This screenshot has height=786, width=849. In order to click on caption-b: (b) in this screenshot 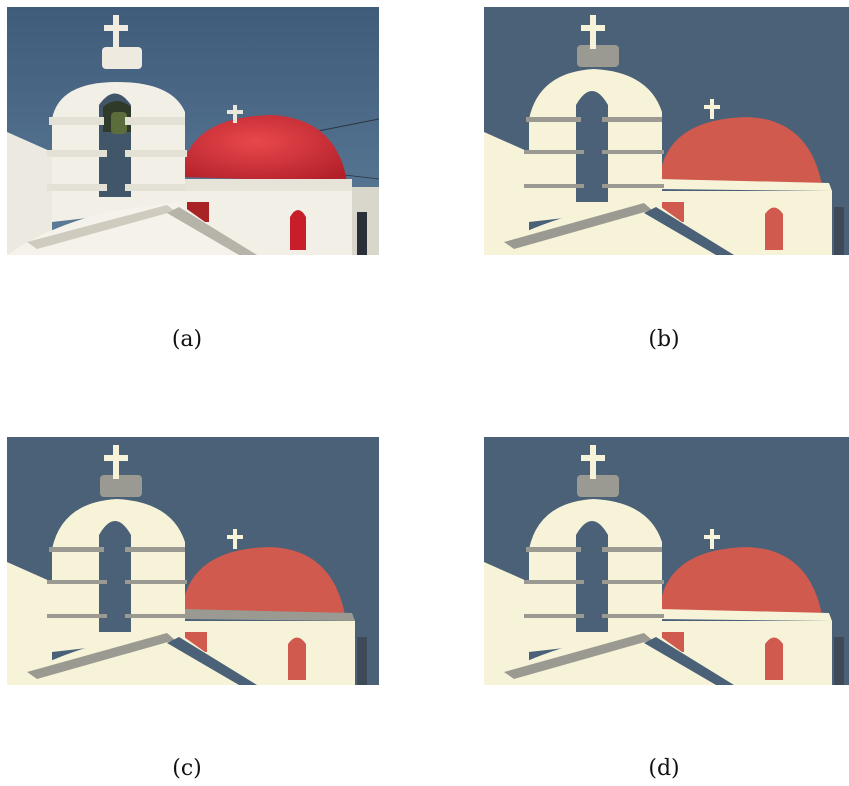, I will do `click(664, 339)`.